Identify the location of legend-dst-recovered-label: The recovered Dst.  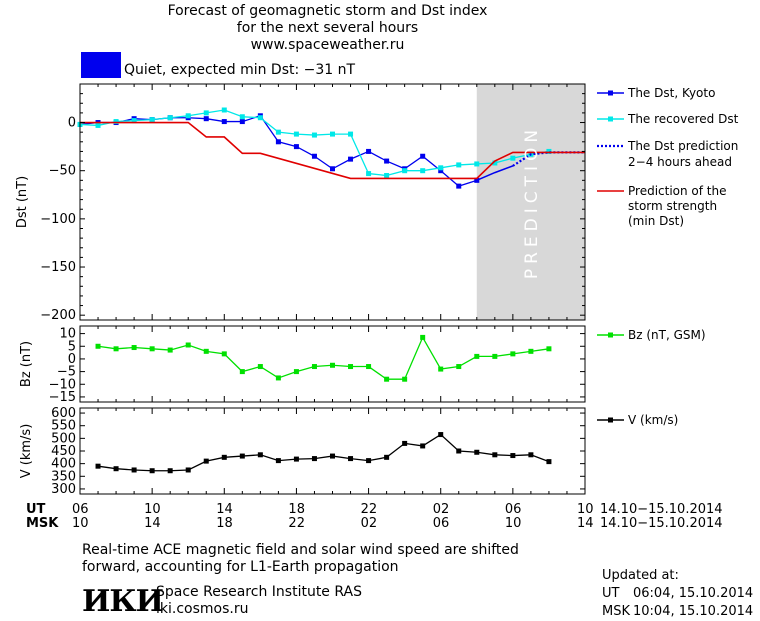
(683, 119).